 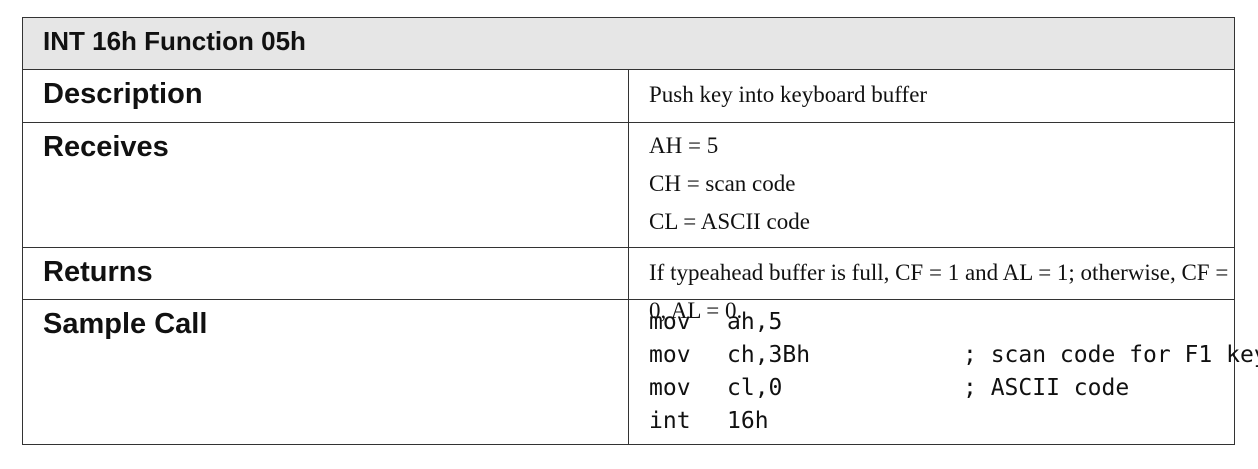 I want to click on receives-cell: AH = 5 CH = scan code CL = ASCII code, so click(x=931, y=185).